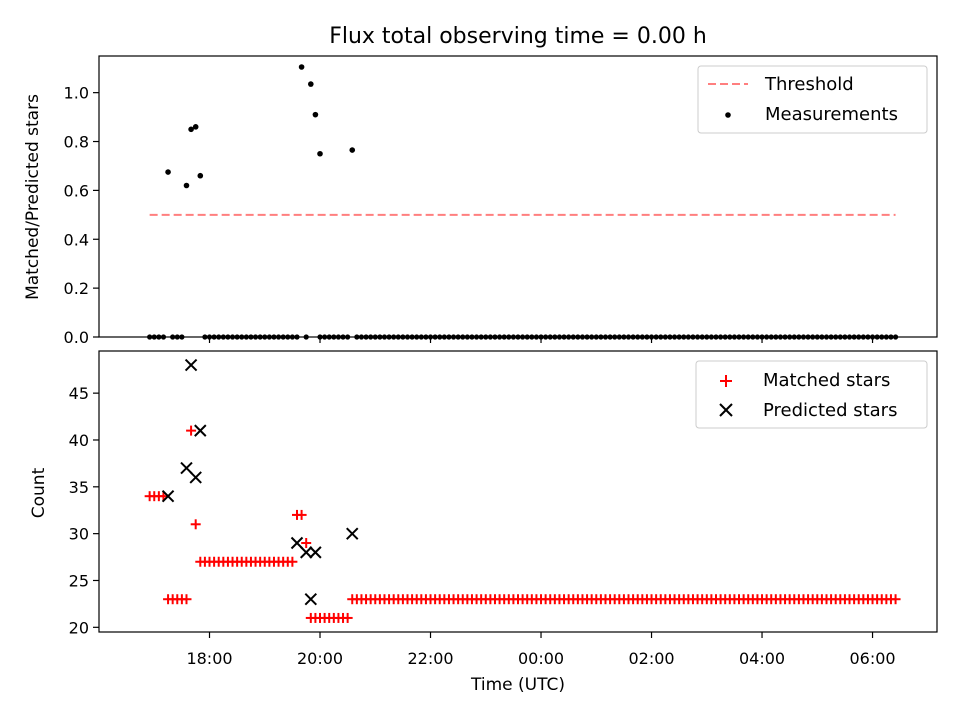 The width and height of the screenshot is (960, 720). Describe the element at coordinates (79, 487) in the screenshot. I see `bottom-y-tick-label: 35` at that location.